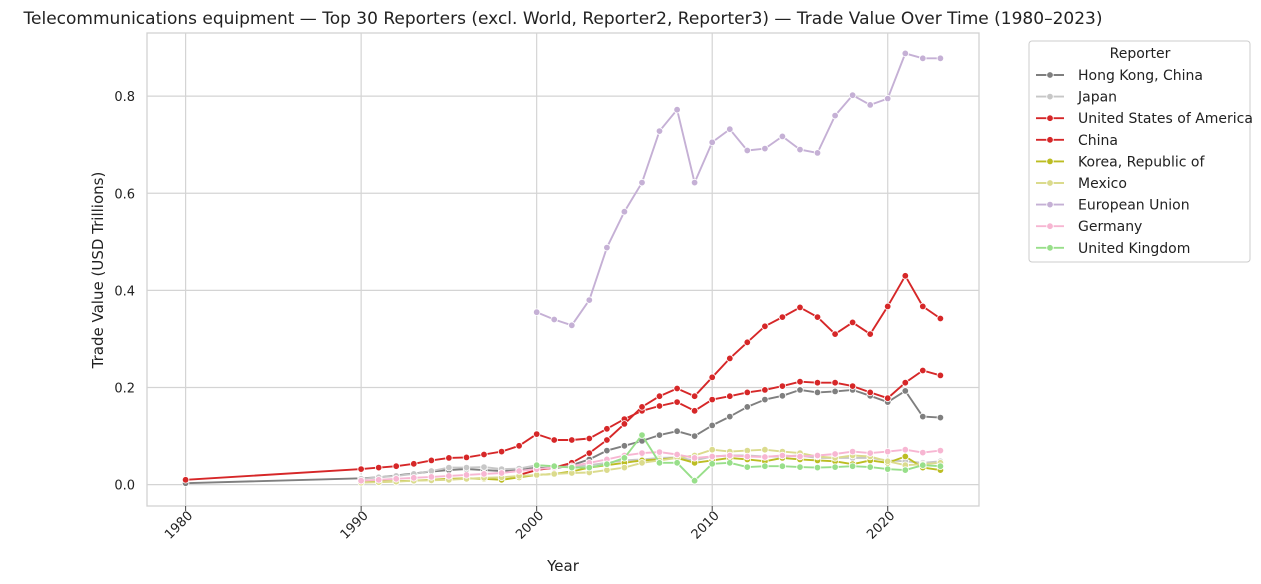  What do you see at coordinates (355, 526) in the screenshot?
I see `x-tick-label: 1990` at bounding box center [355, 526].